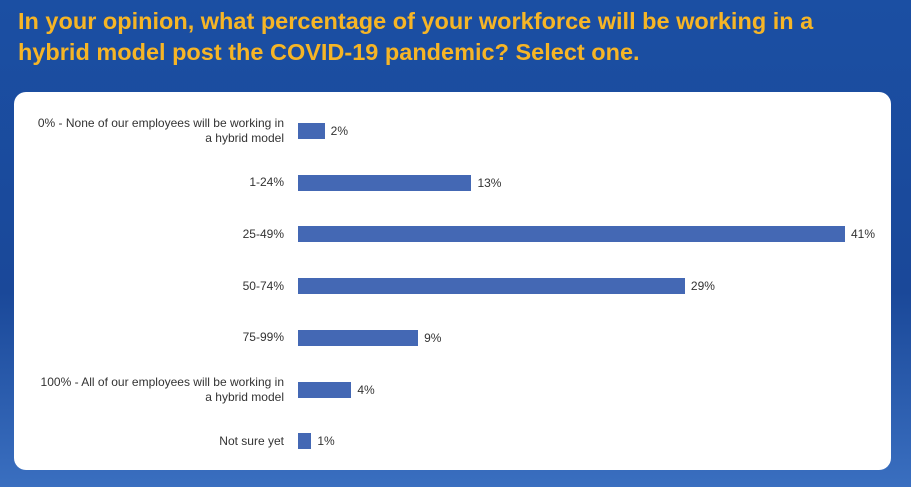 The width and height of the screenshot is (911, 487). What do you see at coordinates (863, 234) in the screenshot?
I see `value-label: 41%` at bounding box center [863, 234].